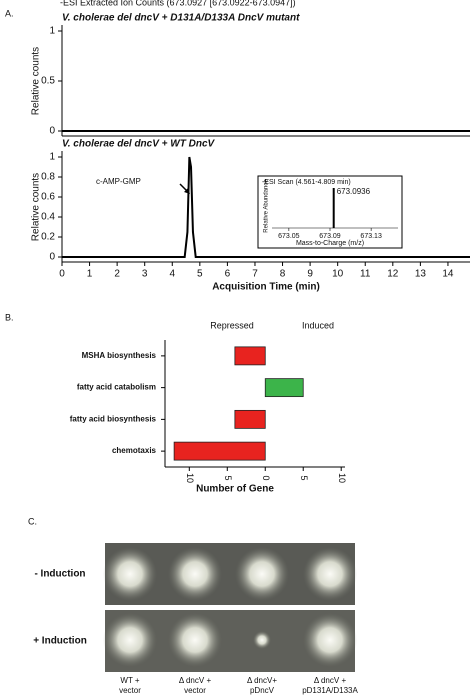 The width and height of the screenshot is (474, 697). What do you see at coordinates (330, 212) in the screenshot?
I see `inset-frame` at bounding box center [330, 212].